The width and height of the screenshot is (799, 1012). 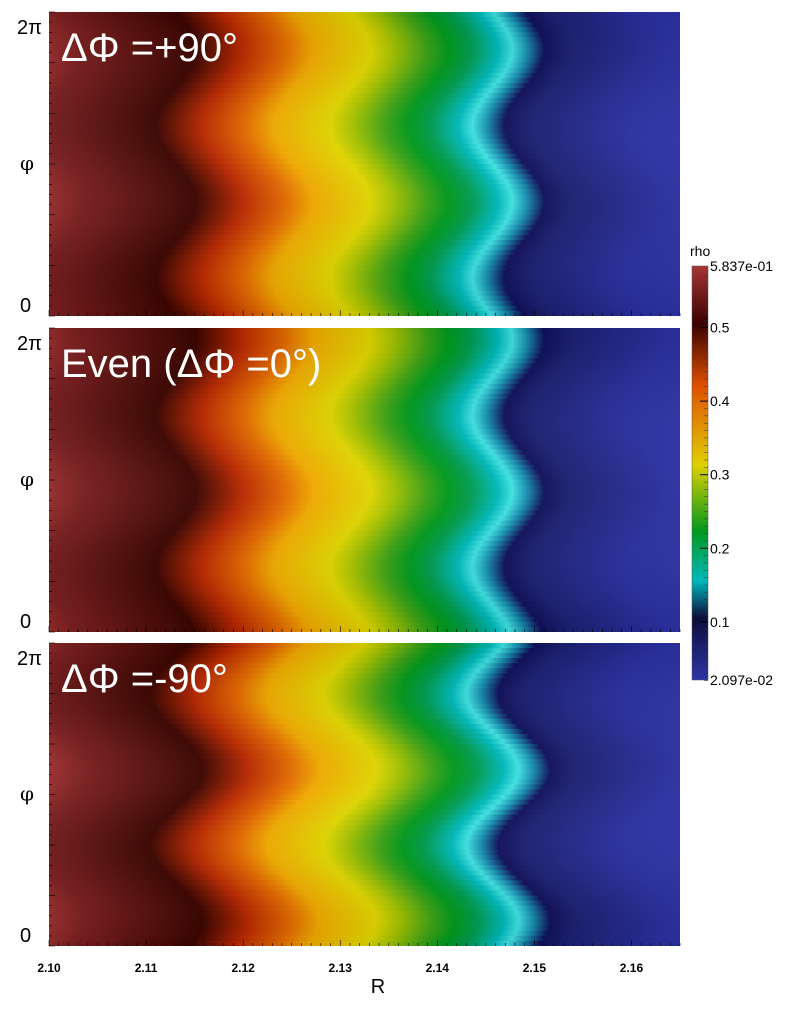 What do you see at coordinates (144, 679) in the screenshot?
I see `panel-title: ΔΦ =-90°` at bounding box center [144, 679].